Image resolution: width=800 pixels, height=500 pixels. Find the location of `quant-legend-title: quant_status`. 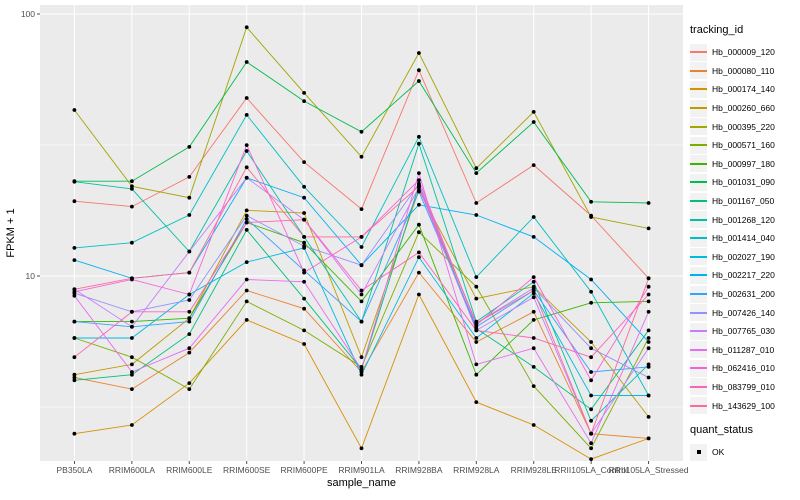

quant-legend-title: quant_status is located at coordinates (721, 430).